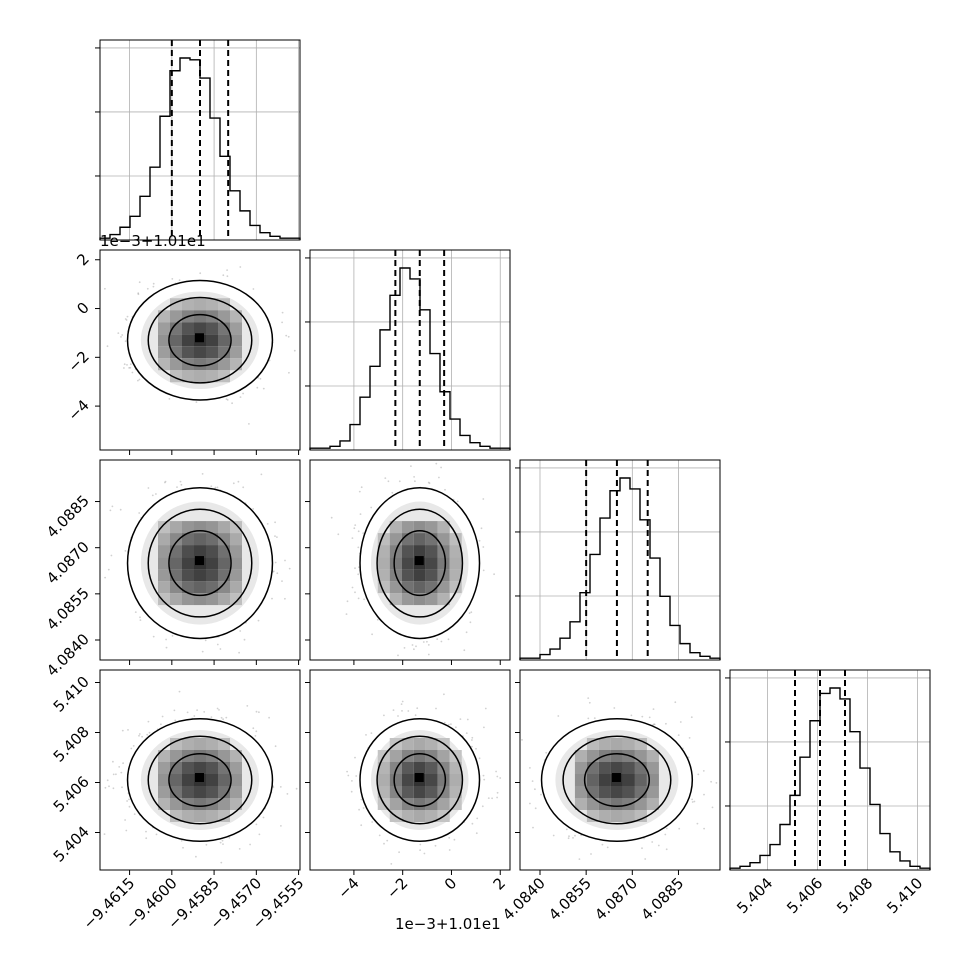  I want to click on density-peak, so click(199, 561).